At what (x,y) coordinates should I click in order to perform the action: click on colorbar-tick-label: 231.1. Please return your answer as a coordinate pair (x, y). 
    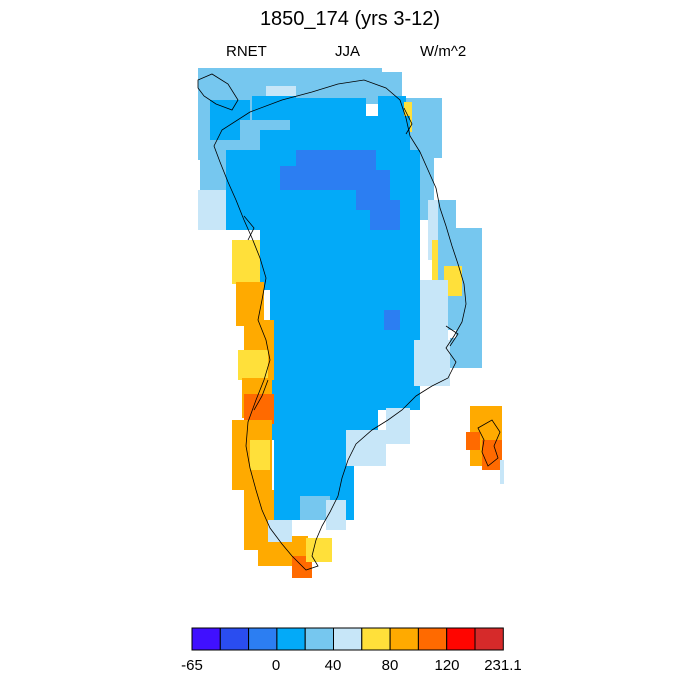
    Looking at the image, I should click on (503, 665).